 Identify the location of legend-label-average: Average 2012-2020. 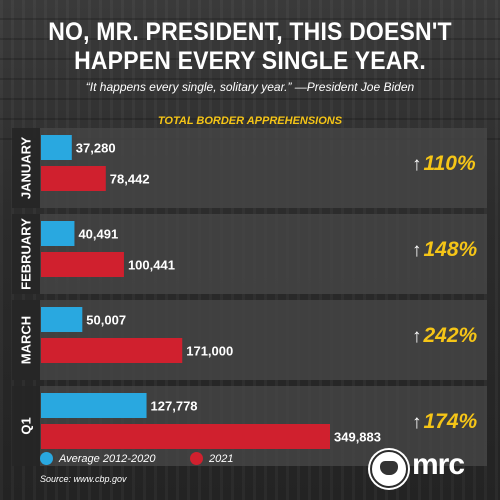
(107, 458).